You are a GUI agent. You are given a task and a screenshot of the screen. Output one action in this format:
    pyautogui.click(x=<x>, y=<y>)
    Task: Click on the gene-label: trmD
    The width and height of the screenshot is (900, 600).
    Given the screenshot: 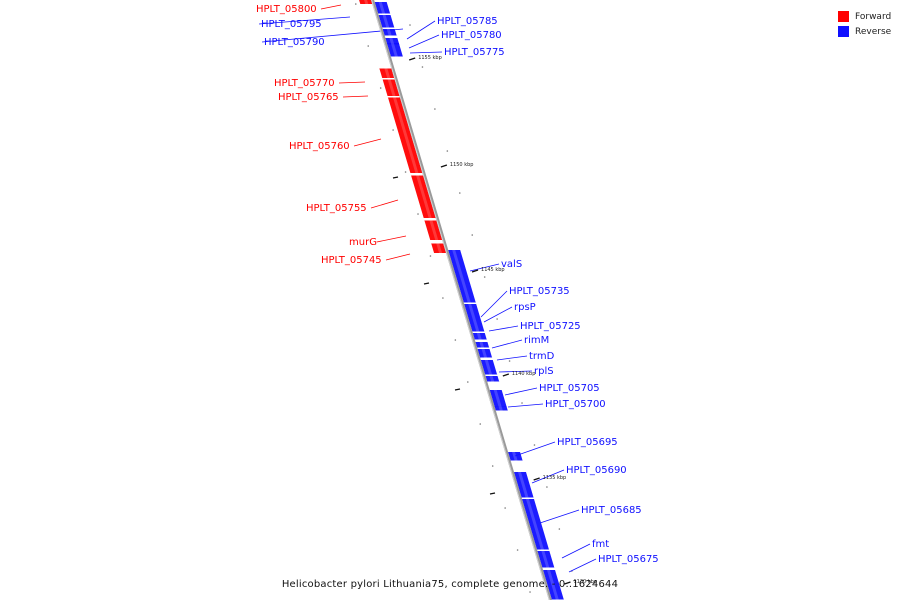 What is the action you would take?
    pyautogui.click(x=542, y=356)
    